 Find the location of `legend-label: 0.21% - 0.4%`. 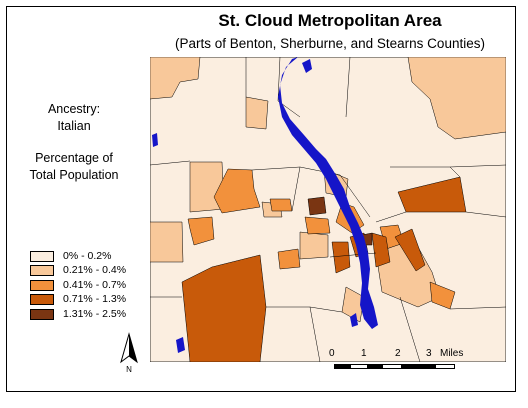

legend-label: 0.21% - 0.4% is located at coordinates (95, 270).